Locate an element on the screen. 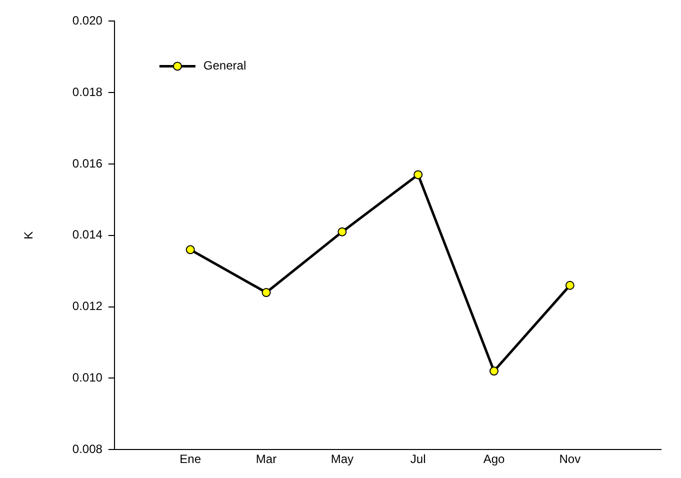 The width and height of the screenshot is (681, 478). x-tick-label: Jul is located at coordinates (418, 459).